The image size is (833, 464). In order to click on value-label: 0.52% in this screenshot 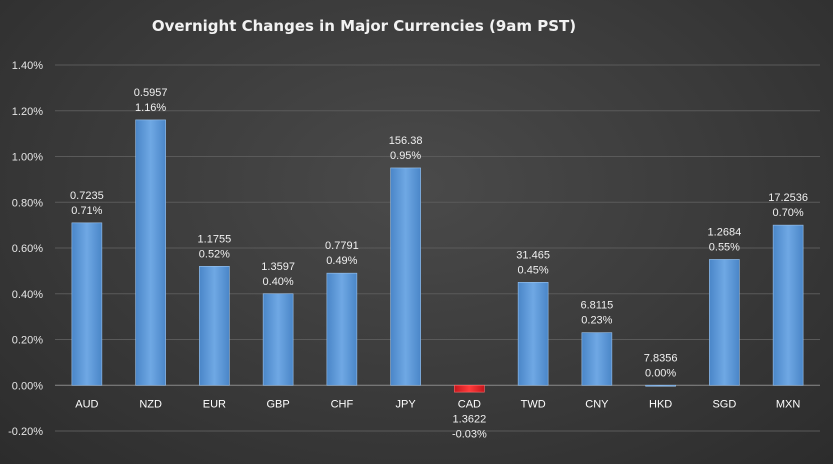, I will do `click(214, 254)`.